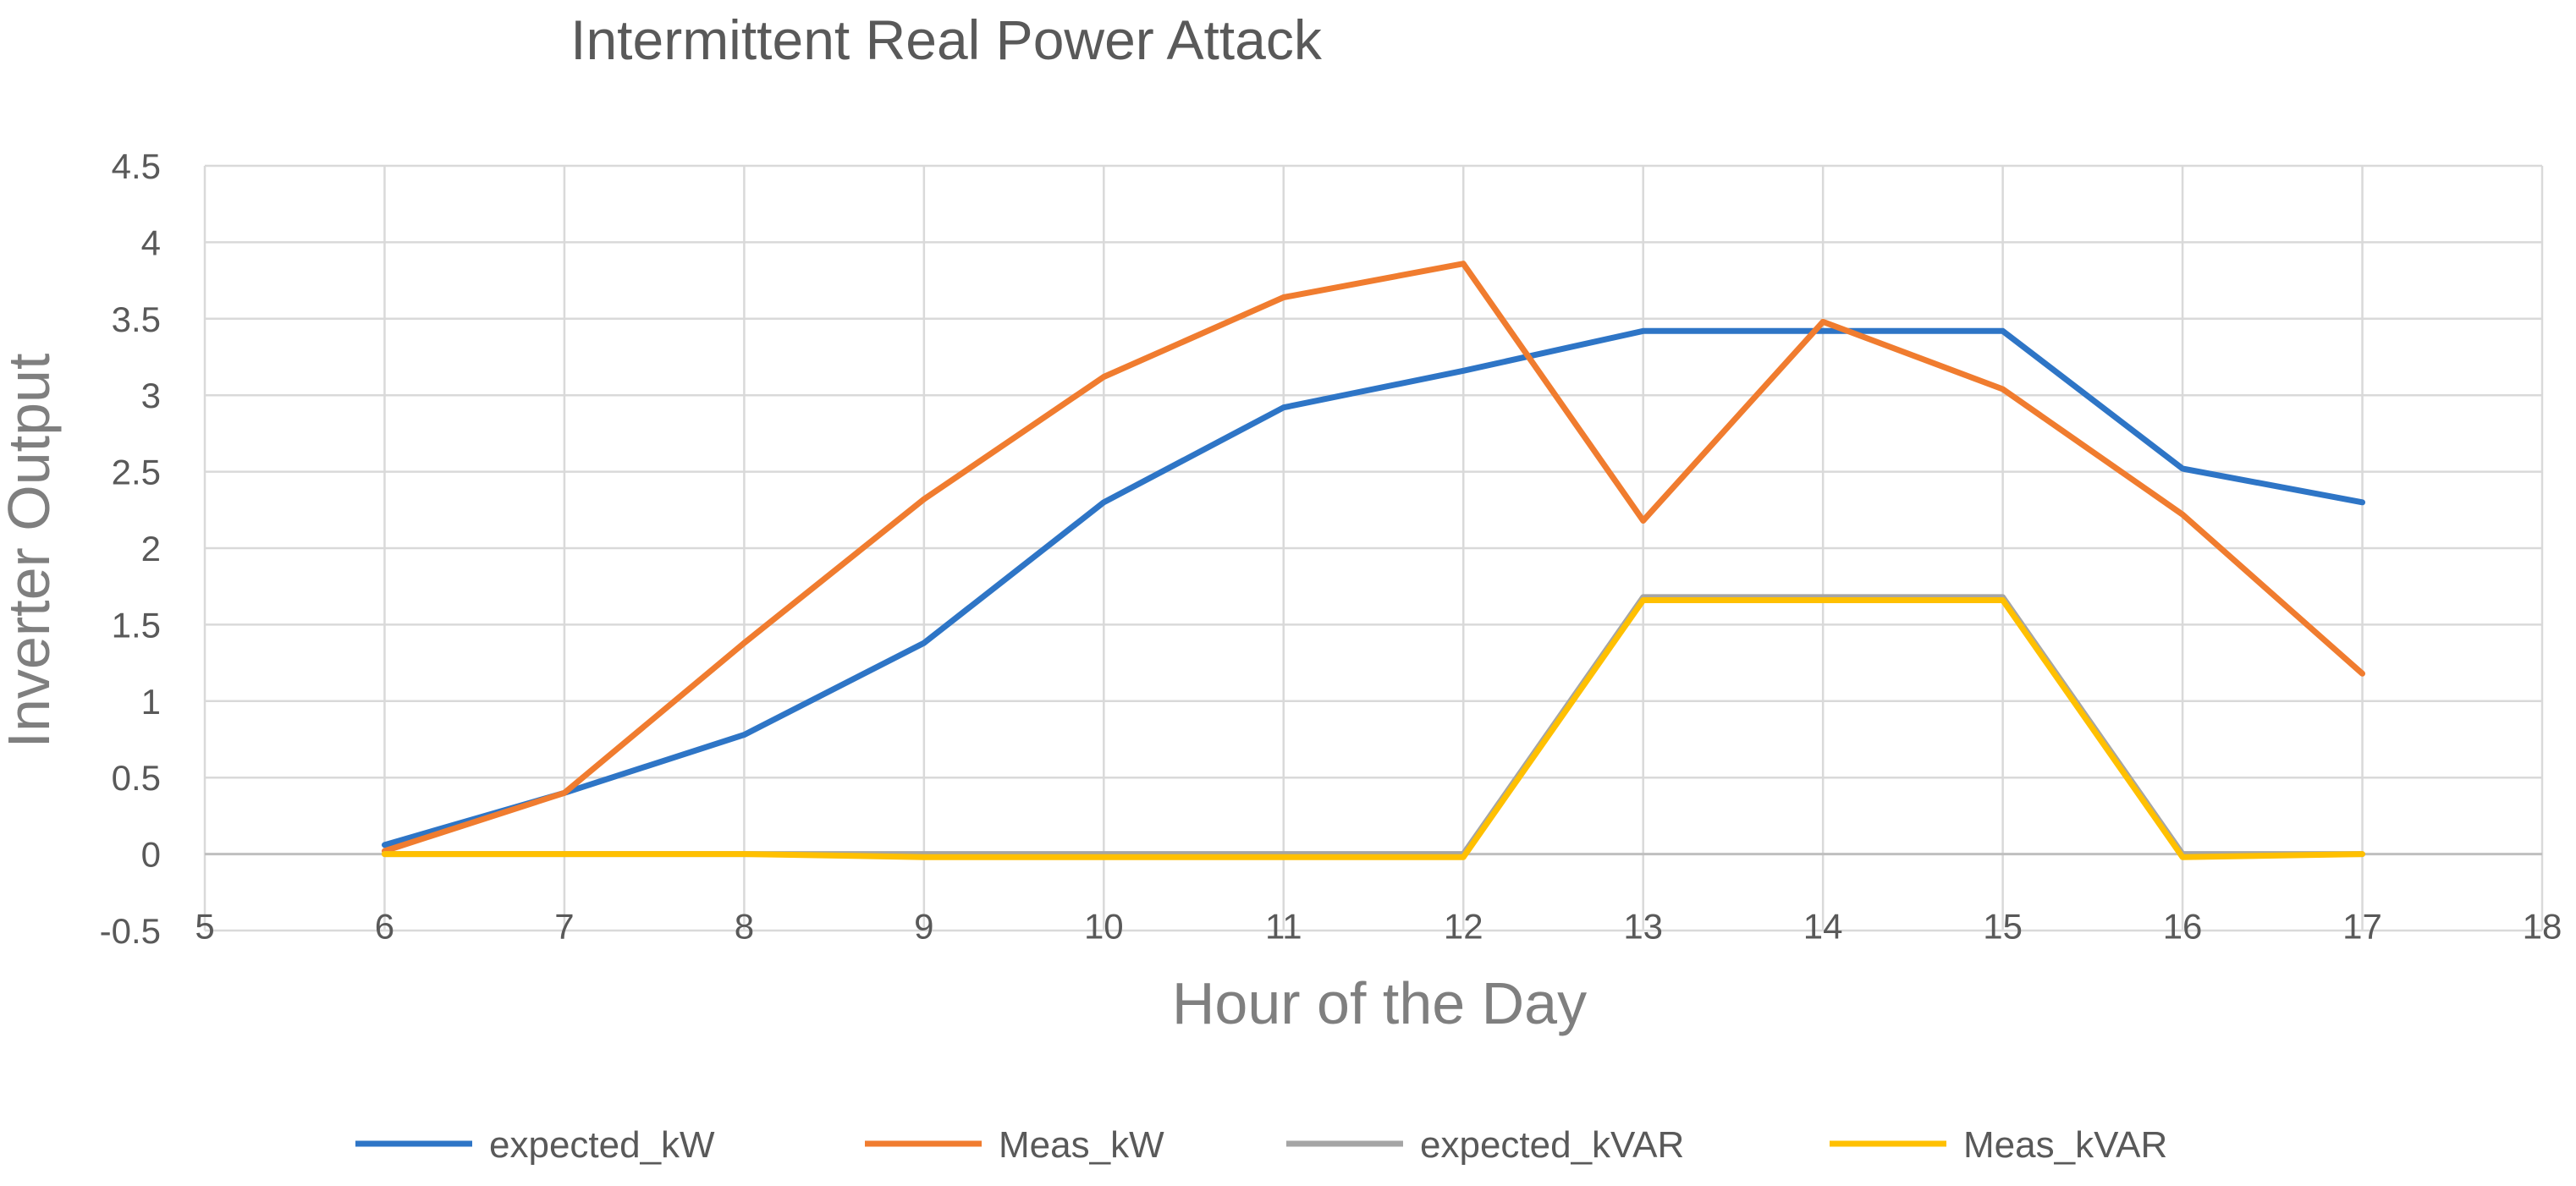 The image size is (2576, 1186). I want to click on chart-legend: expected_kW Meas_kW expected_kVAR Meas_kVAR, so click(1261, 1145).